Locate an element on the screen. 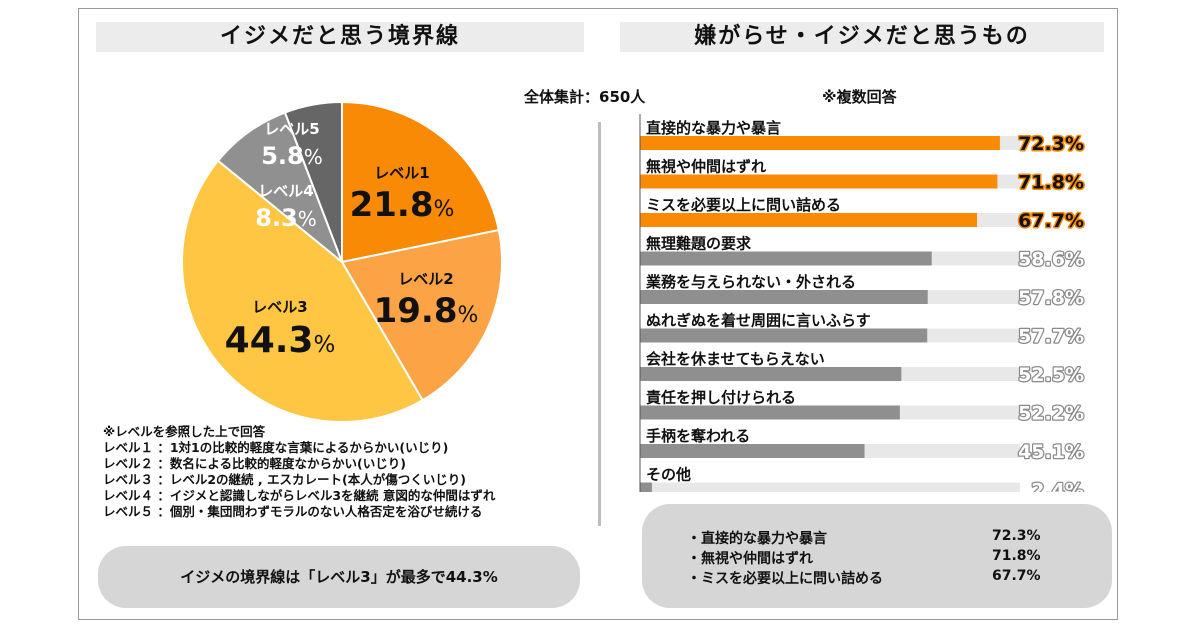 This screenshot has width=1200, height=630. bar-value-label: 45.1% is located at coordinates (1051, 452).